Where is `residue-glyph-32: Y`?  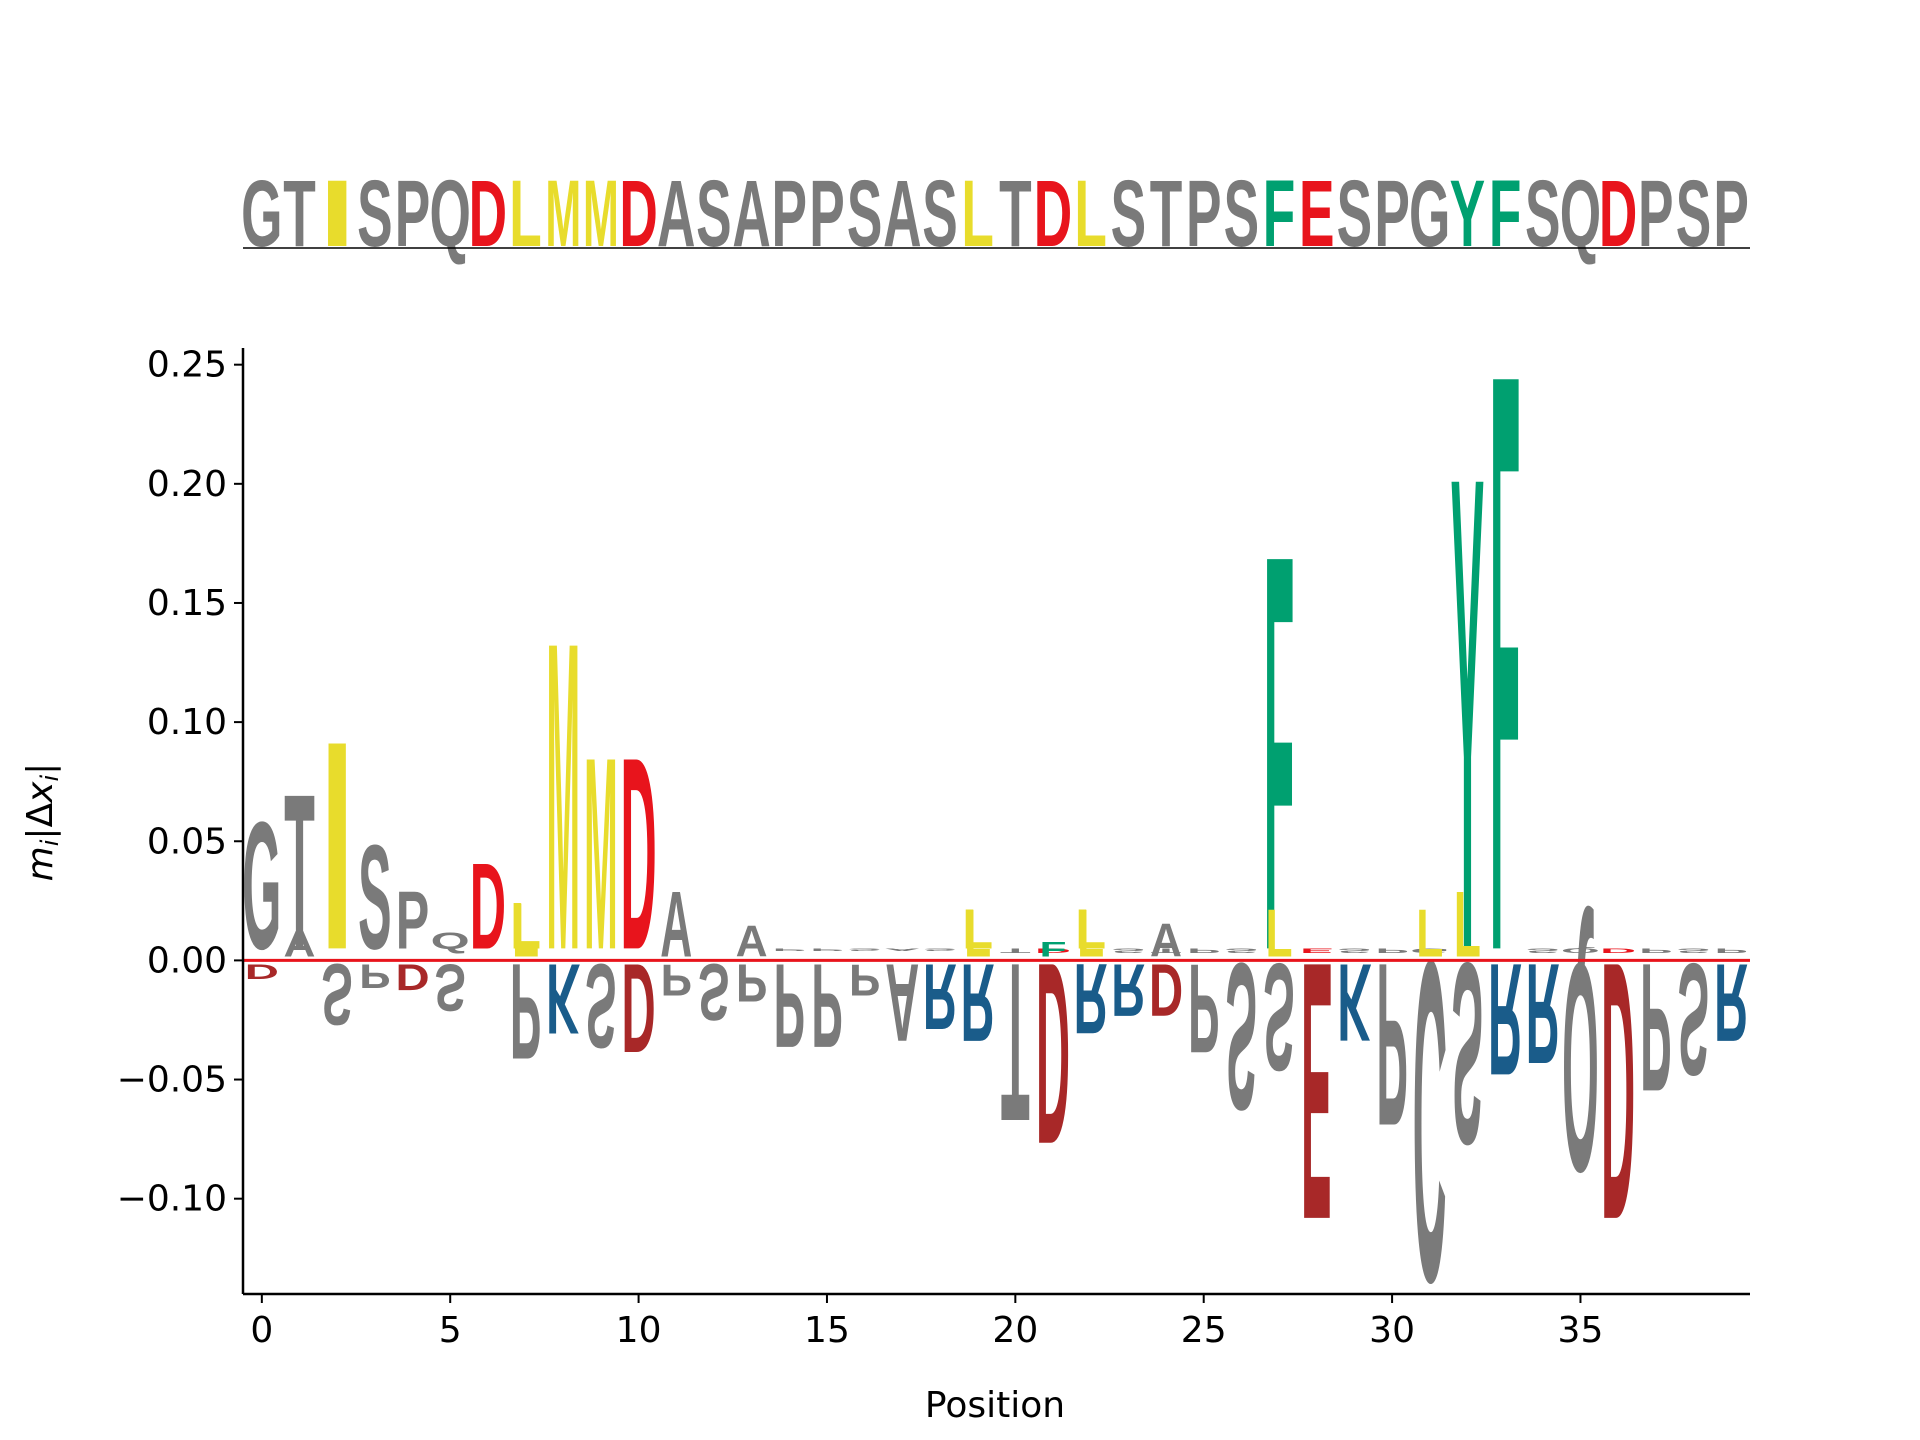
residue-glyph-32: Y is located at coordinates (1468, 713).